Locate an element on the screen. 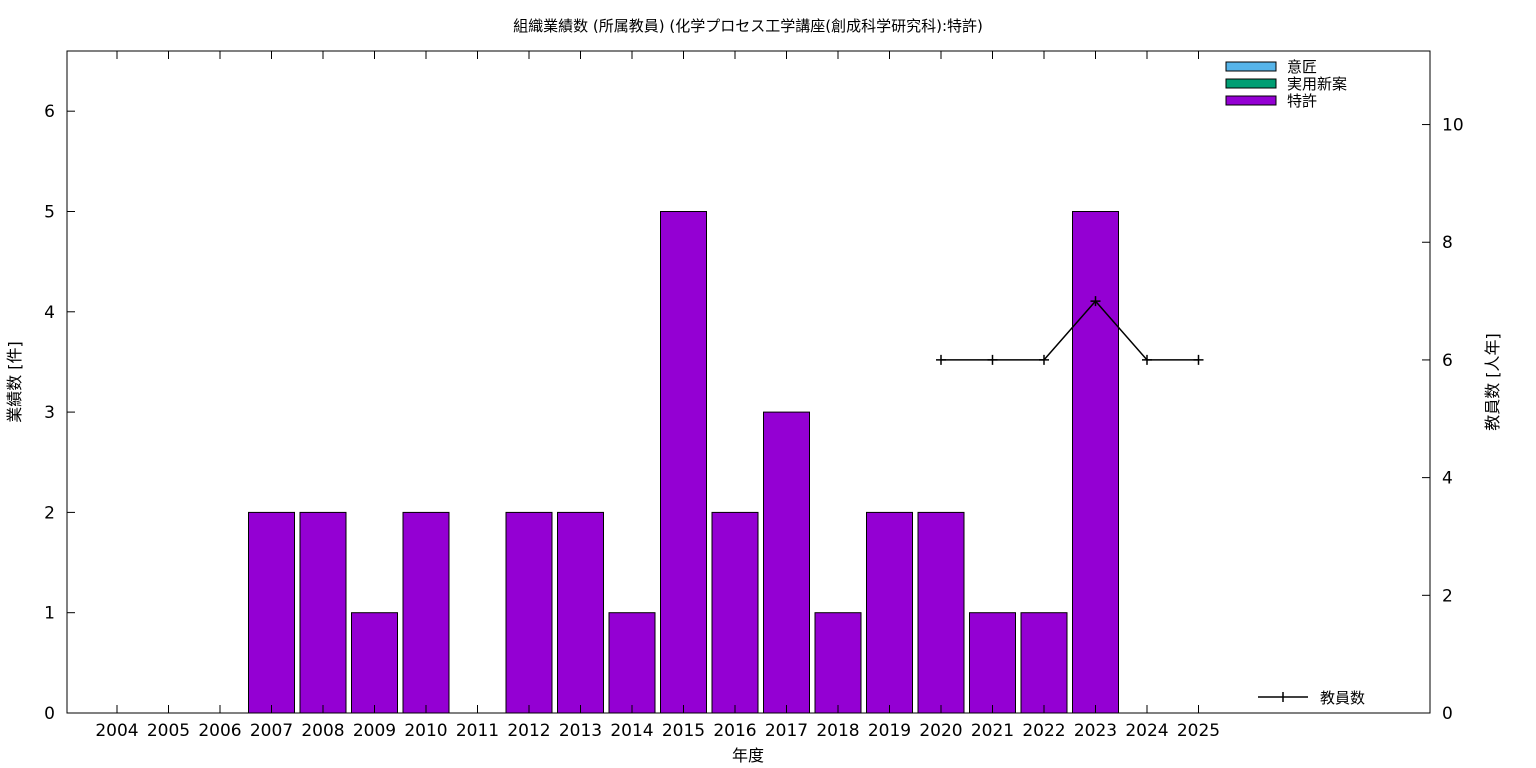 The image size is (1536, 768). x-tick-label-2006: 2006 is located at coordinates (219, 731).